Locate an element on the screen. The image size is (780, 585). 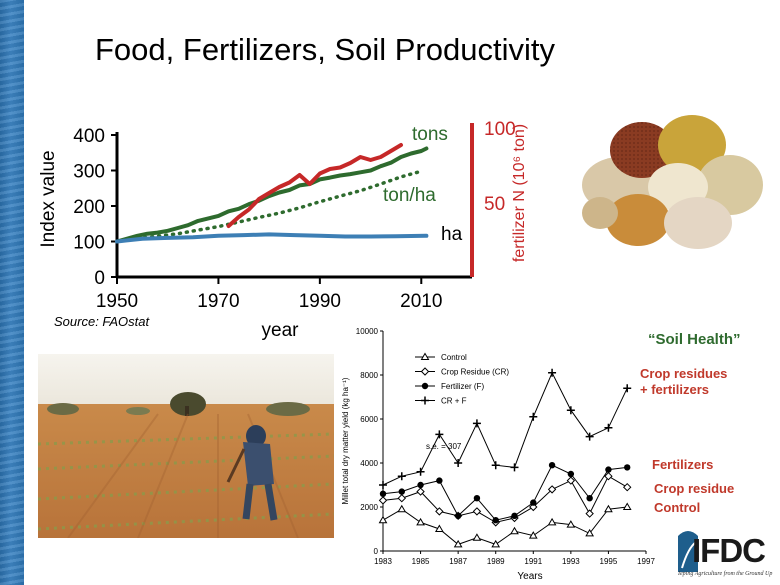
label-crop-residues-fertilizers: Crop residues + fertilizers is located at coordinates (684, 381).